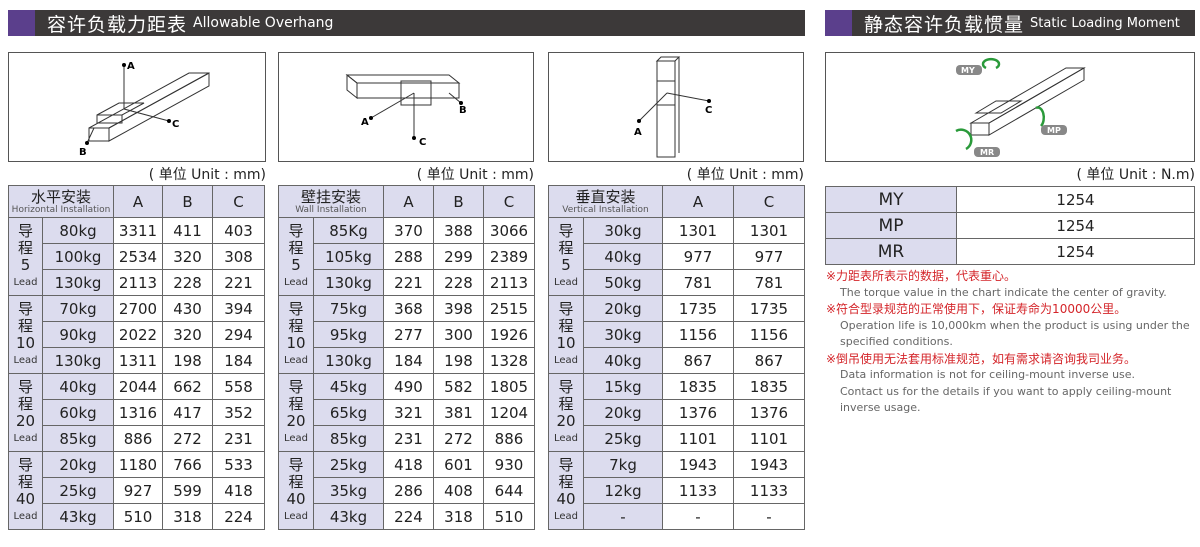  Describe the element at coordinates (1010, 107) in the screenshot. I see `moment-diagram: MY MP MR` at that location.